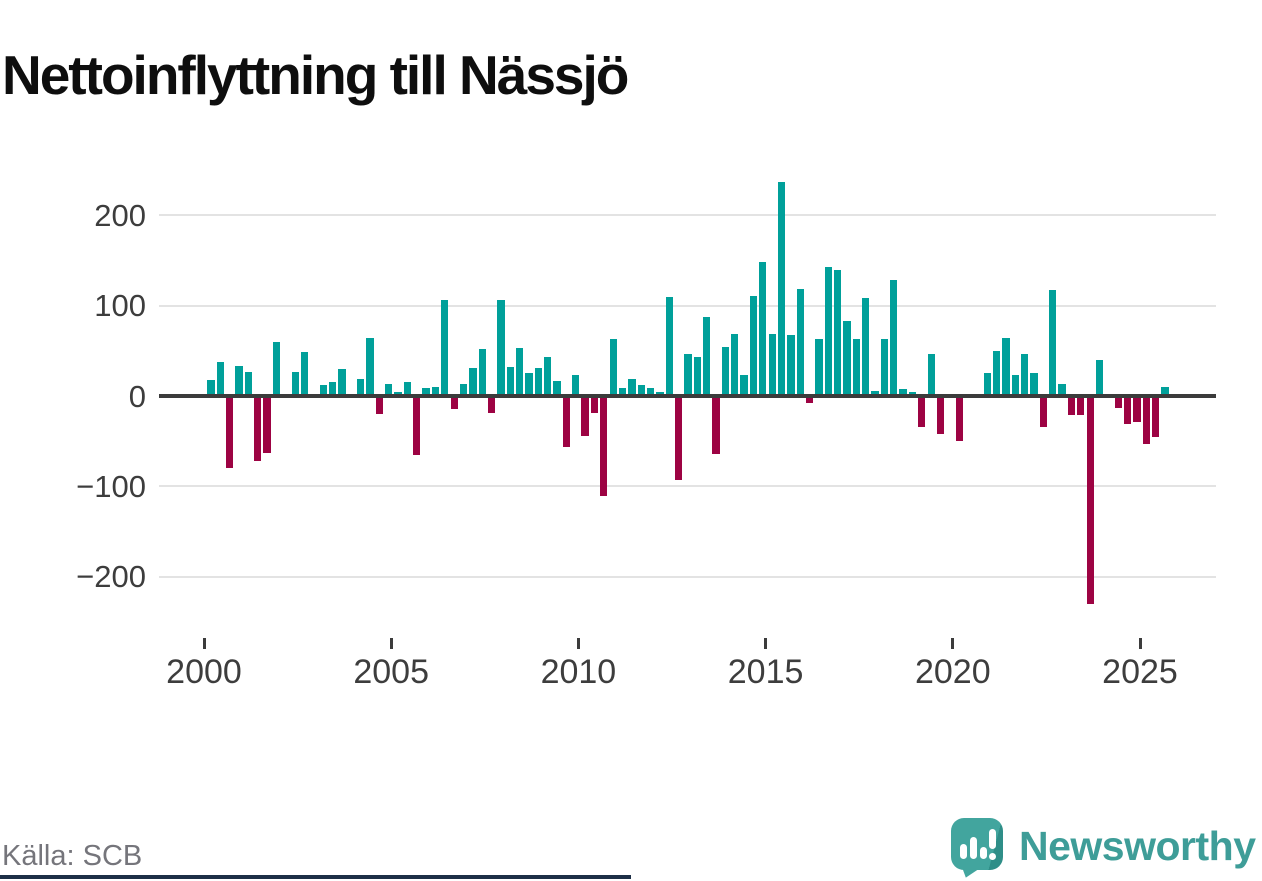 The image size is (1262, 881). What do you see at coordinates (594, 405) in the screenshot?
I see `bar-2010Q2` at bounding box center [594, 405].